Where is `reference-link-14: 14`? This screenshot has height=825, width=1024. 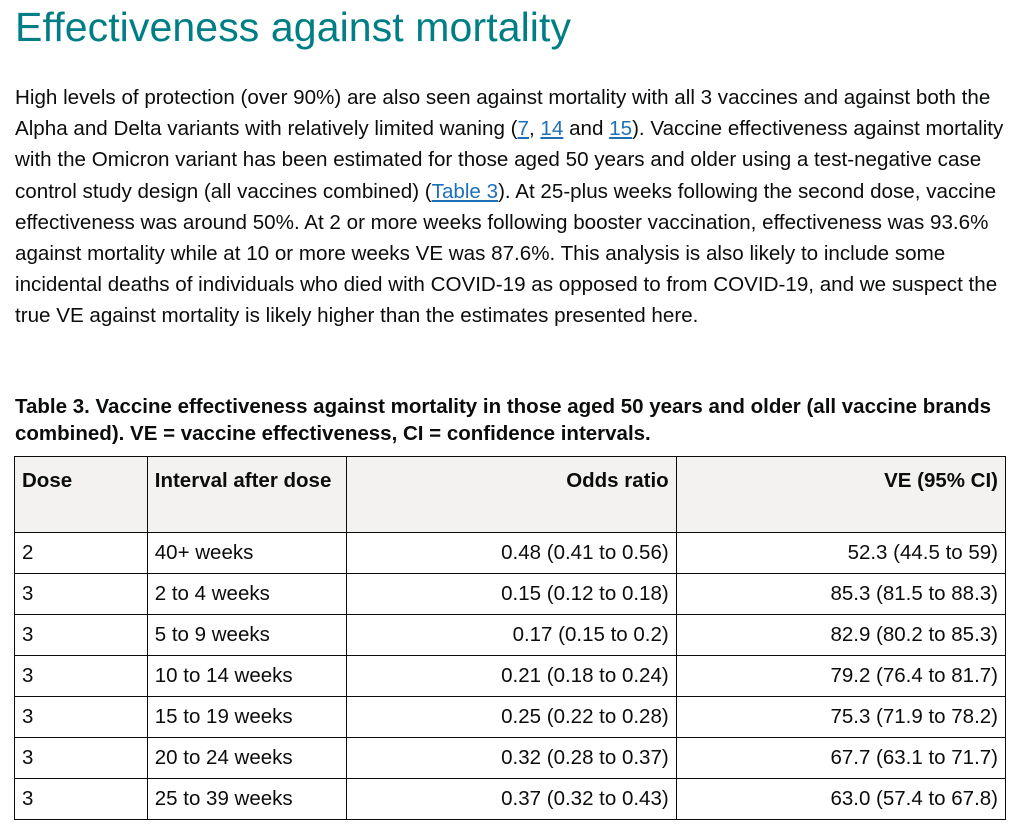
reference-link-14: 14 is located at coordinates (552, 129).